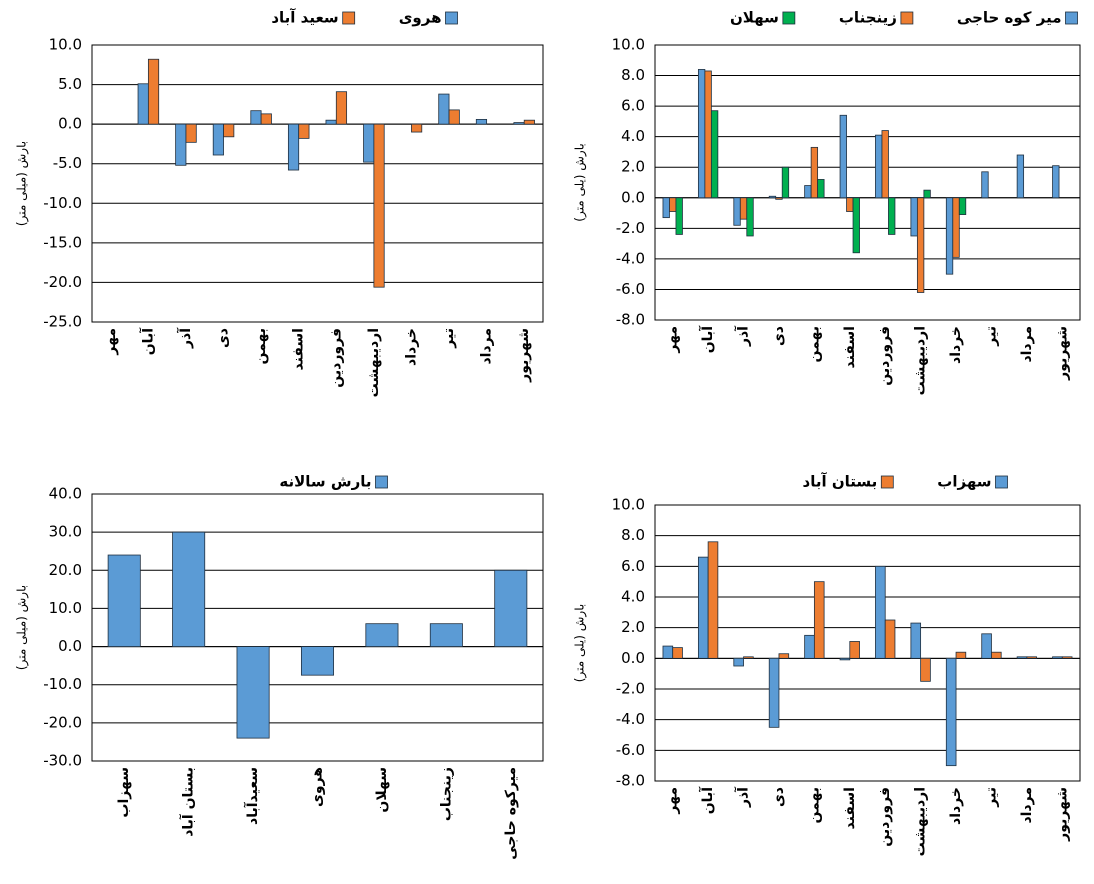 This screenshot has height=884, width=1094. Describe the element at coordinates (487, 346) in the screenshot. I see `x-tick-label: مرداد` at that location.